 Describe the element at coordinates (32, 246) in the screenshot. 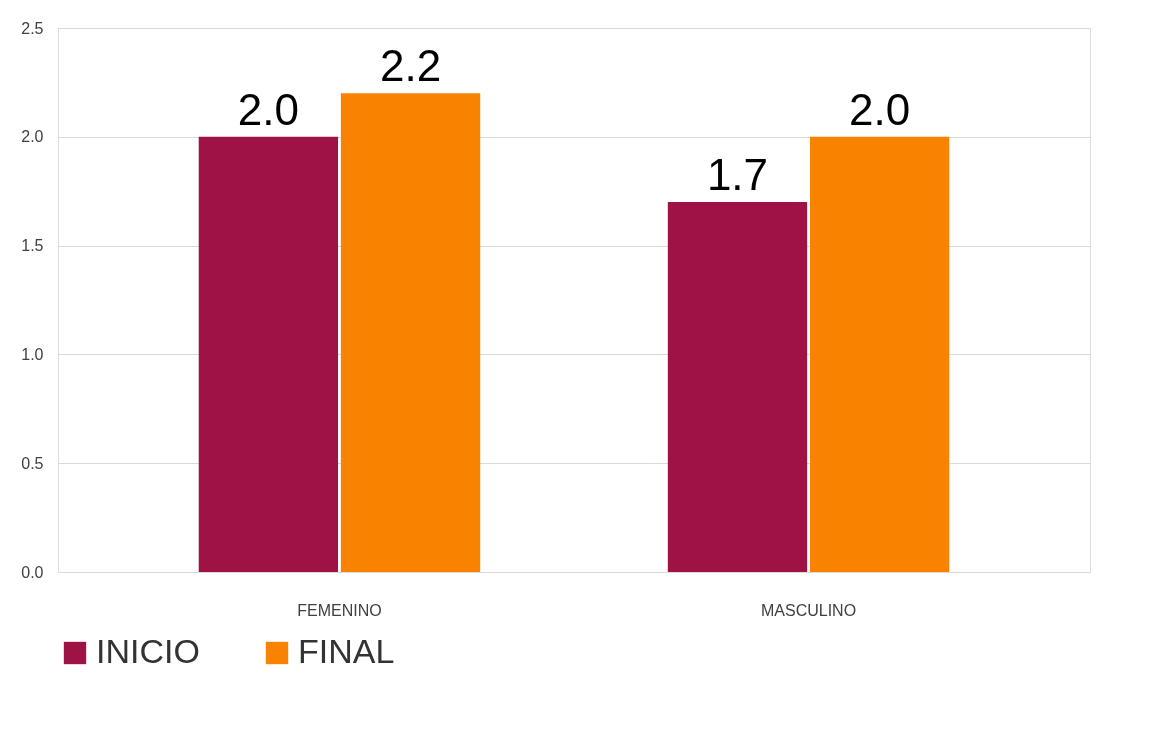

I see `y-tick-label: 1.5` at that location.